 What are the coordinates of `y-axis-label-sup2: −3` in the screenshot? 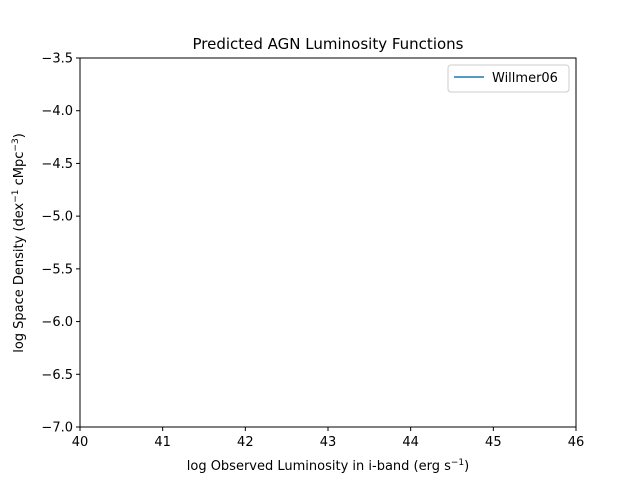 It's located at (16, 144).